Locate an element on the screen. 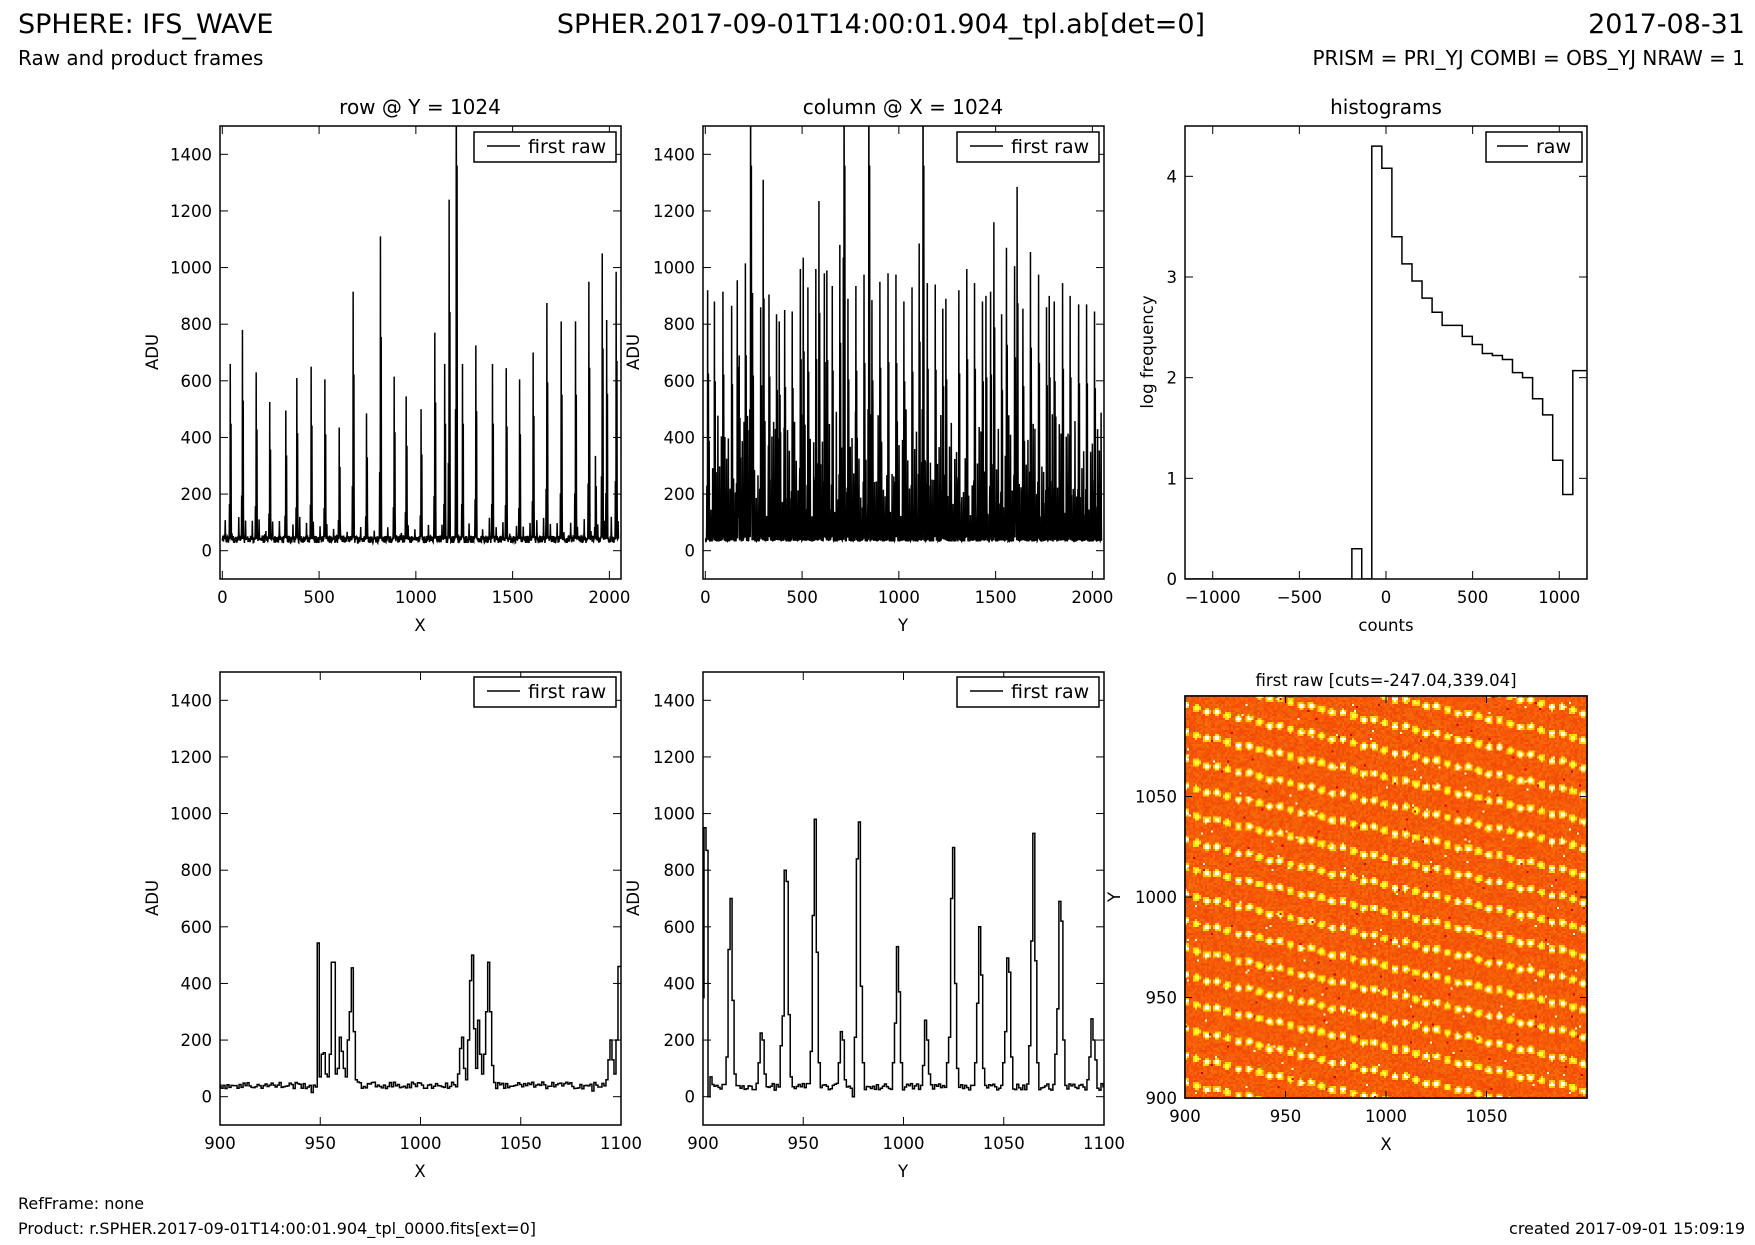 This screenshot has height=1245, width=1755. histogram-series is located at coordinates (1386, 362).